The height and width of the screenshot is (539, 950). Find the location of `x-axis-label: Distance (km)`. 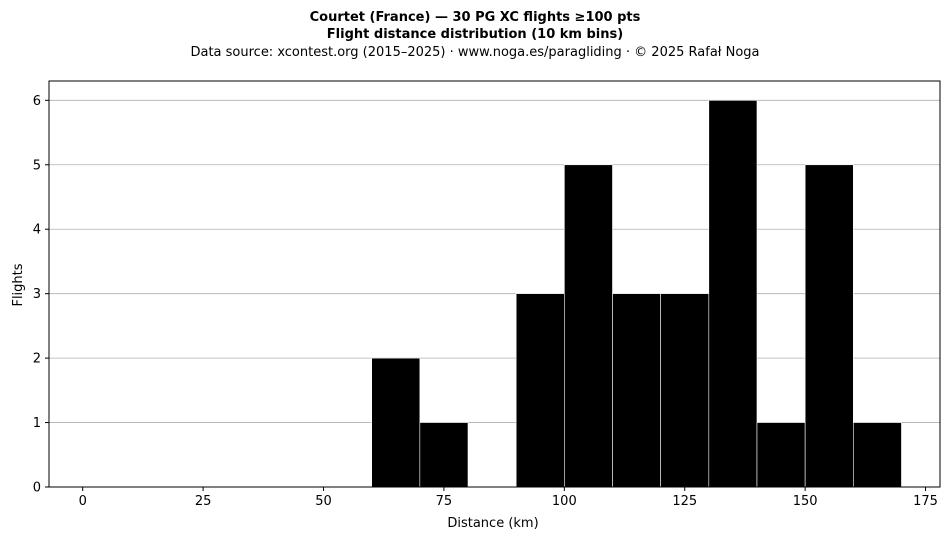

x-axis-label: Distance (km) is located at coordinates (492, 523).